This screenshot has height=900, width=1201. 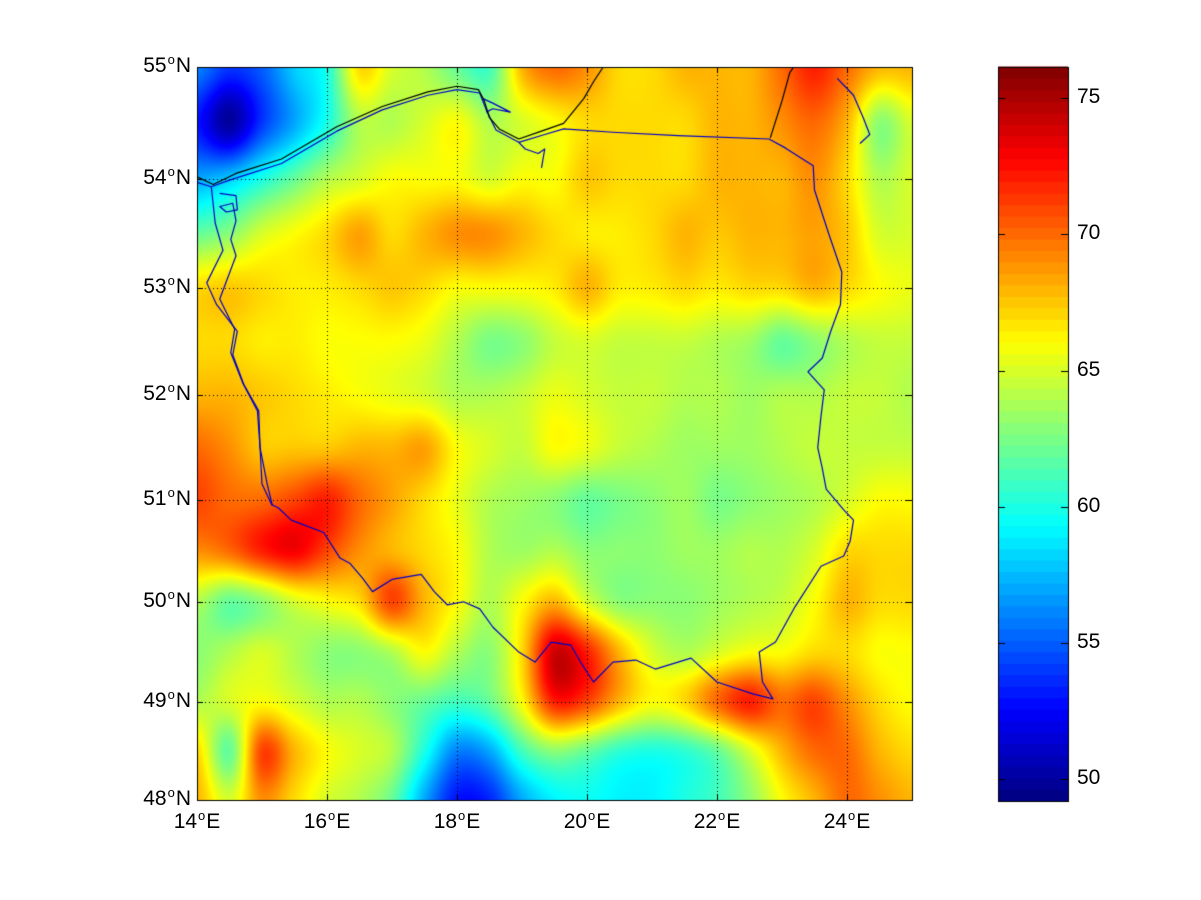 I want to click on y-tick-label-53N: 53oN, so click(x=167, y=285).